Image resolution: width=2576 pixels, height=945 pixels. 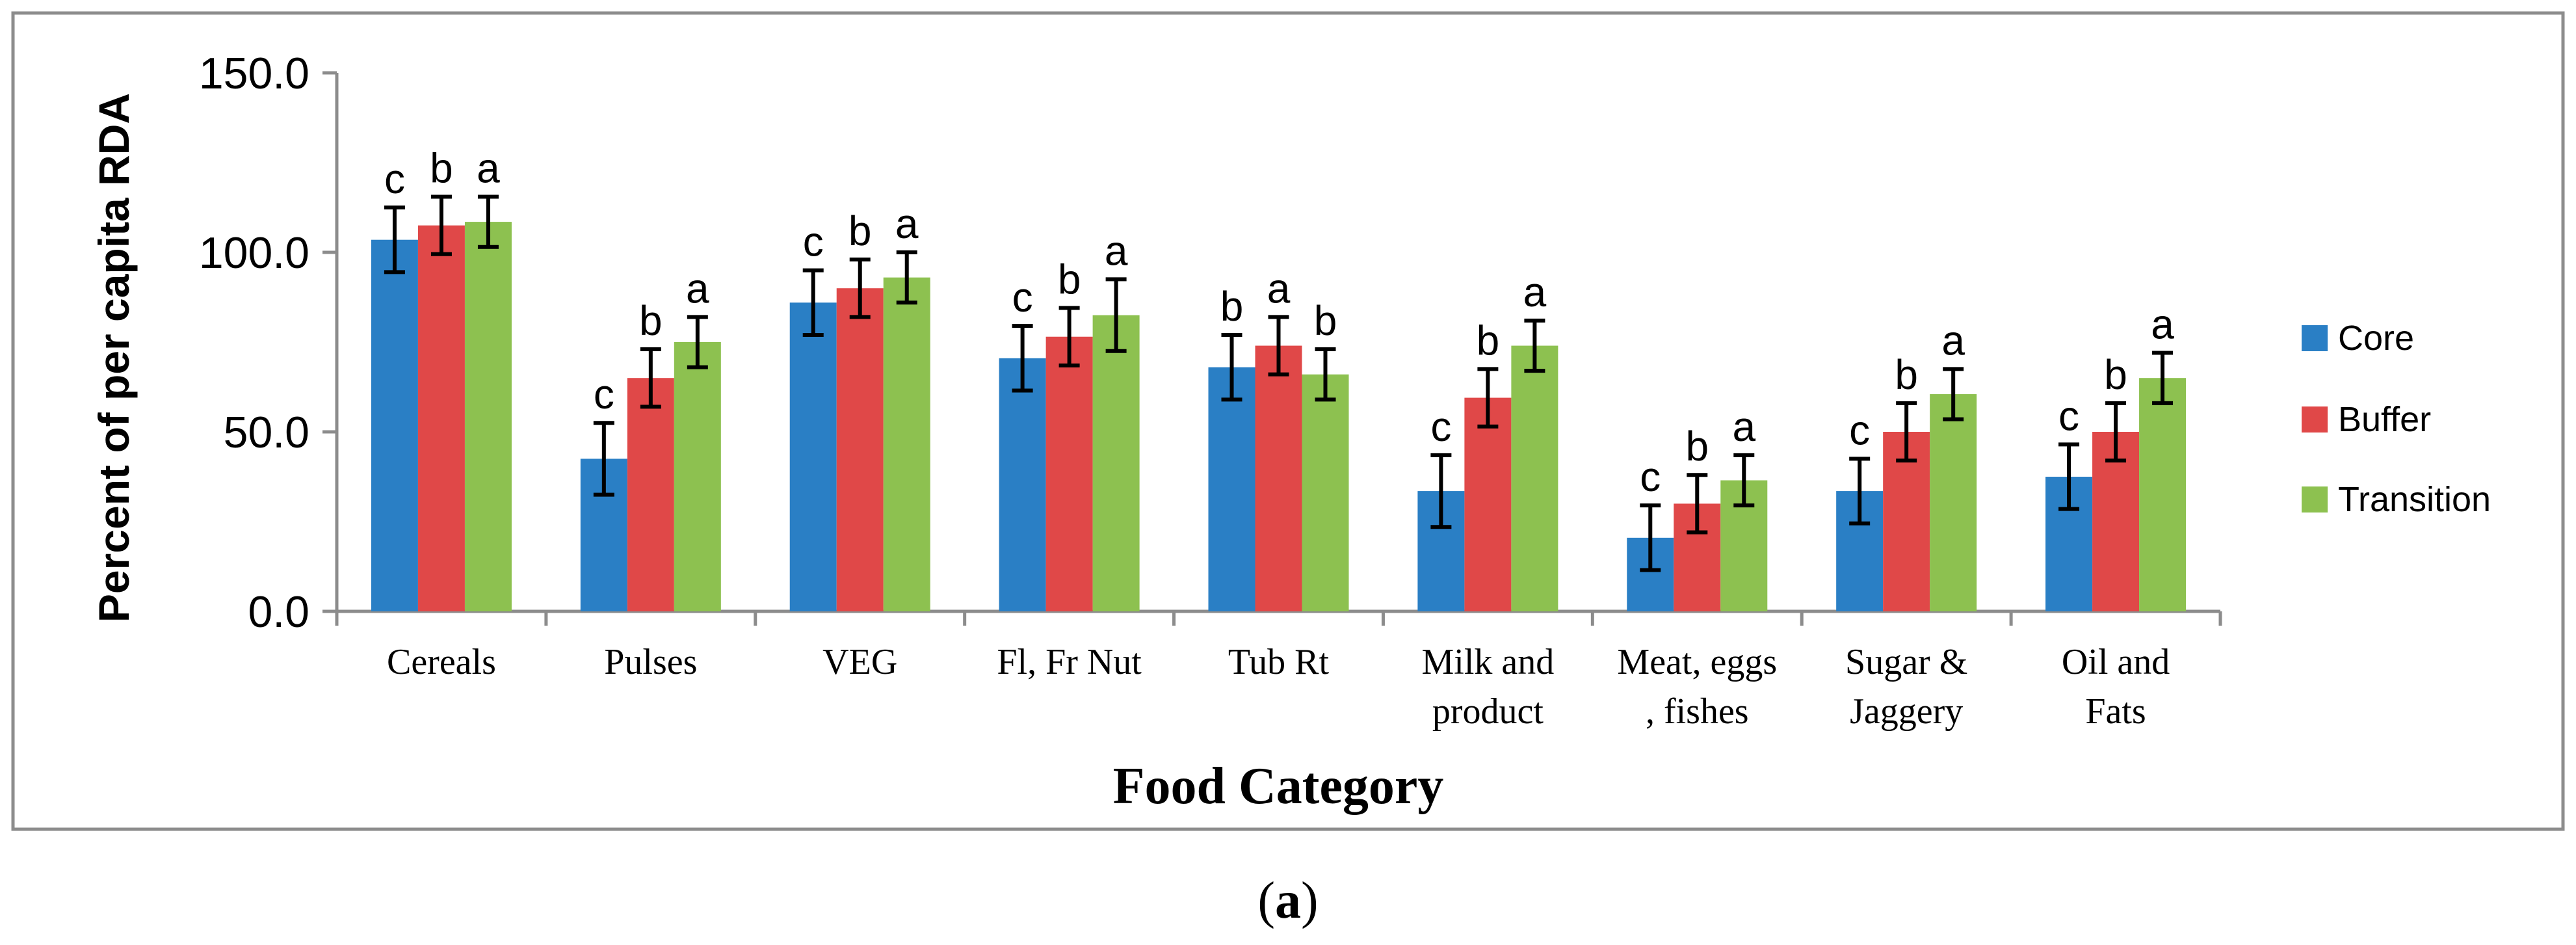 I want to click on y-tick-label: 150.0, so click(x=254, y=73).